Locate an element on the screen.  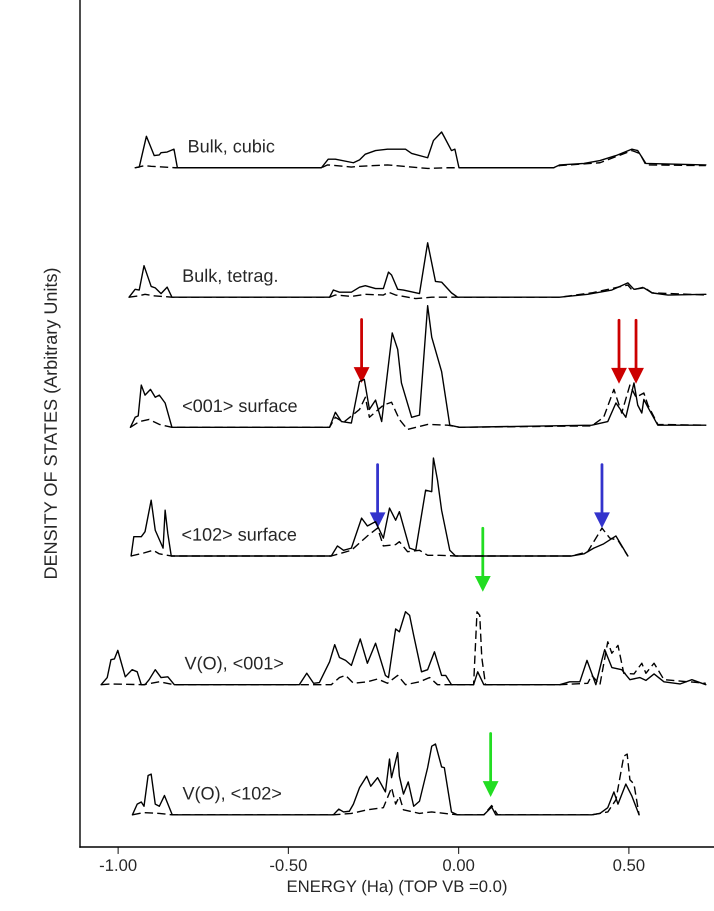
y-axis-title: DENSITY OF STATES (Arbitrary Units) is located at coordinates (52, 423).